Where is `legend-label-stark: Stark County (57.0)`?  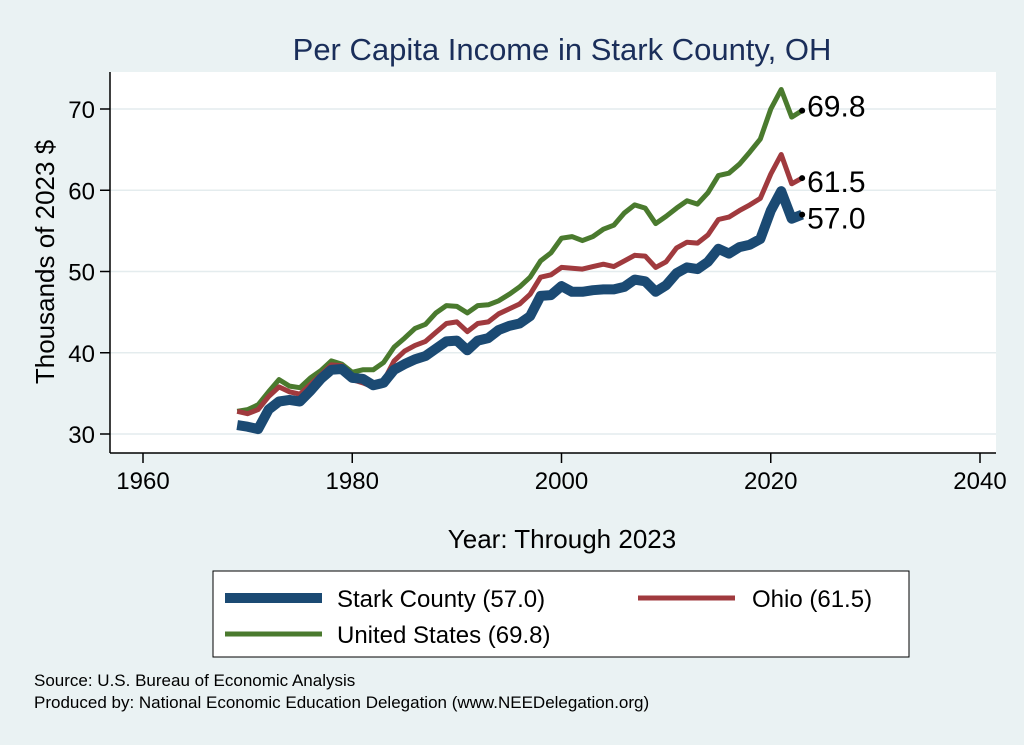 legend-label-stark: Stark County (57.0) is located at coordinates (441, 599).